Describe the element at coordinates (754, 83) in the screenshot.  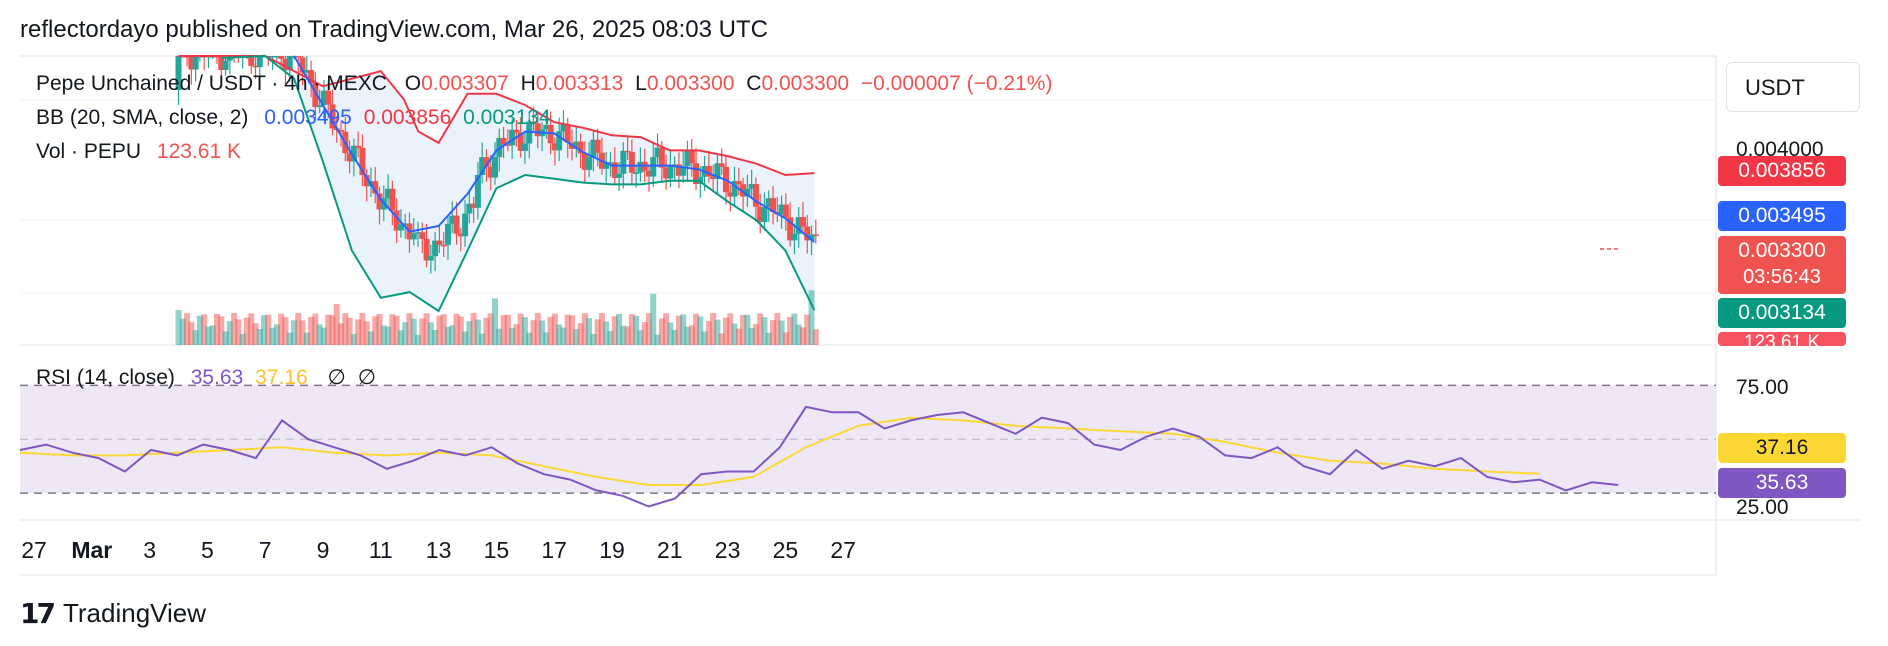
I see `ohlc-close-label: C` at that location.